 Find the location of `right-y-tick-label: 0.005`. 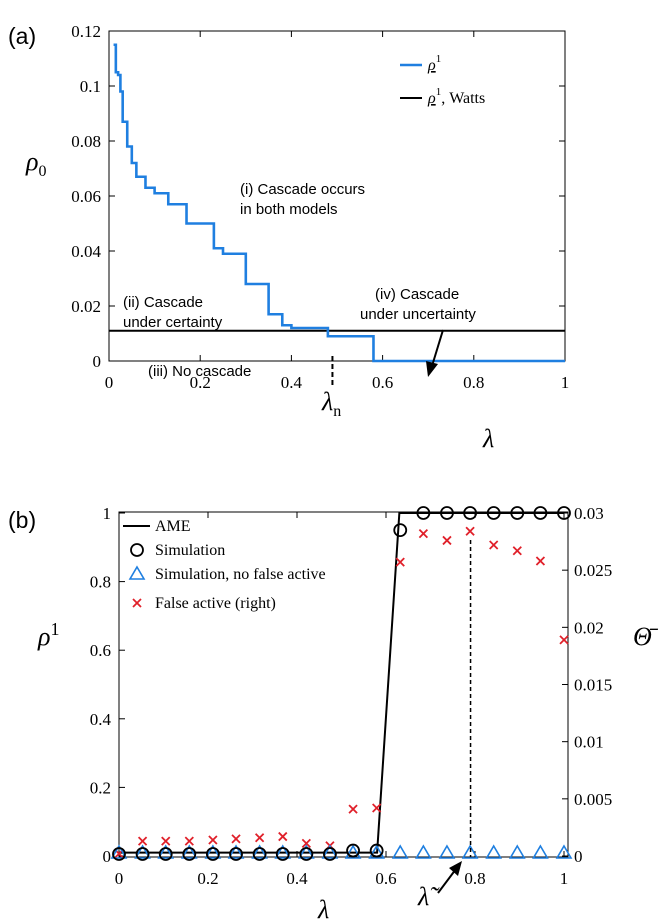

right-y-tick-label: 0.005 is located at coordinates (593, 799).